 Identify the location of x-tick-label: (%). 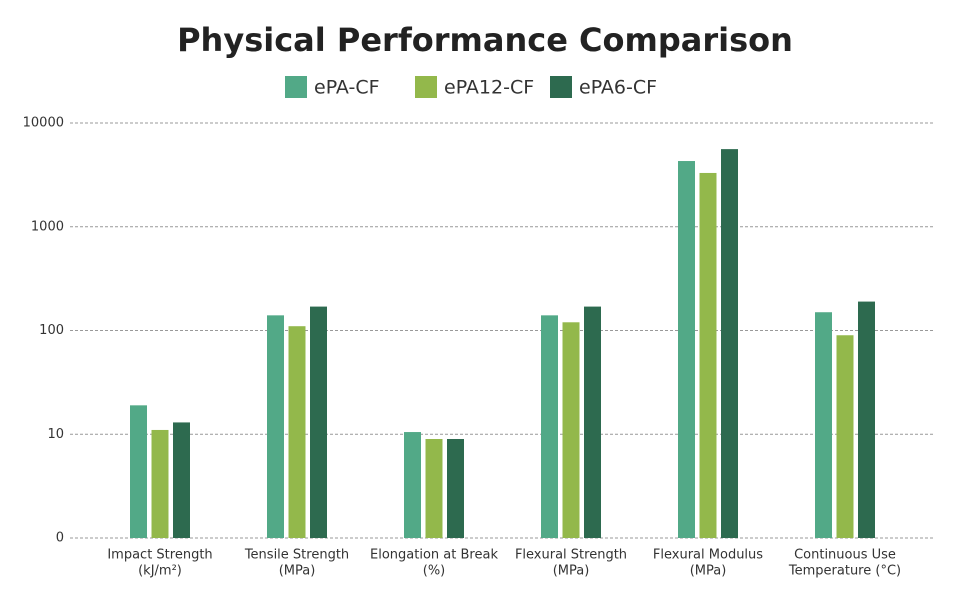
(434, 571).